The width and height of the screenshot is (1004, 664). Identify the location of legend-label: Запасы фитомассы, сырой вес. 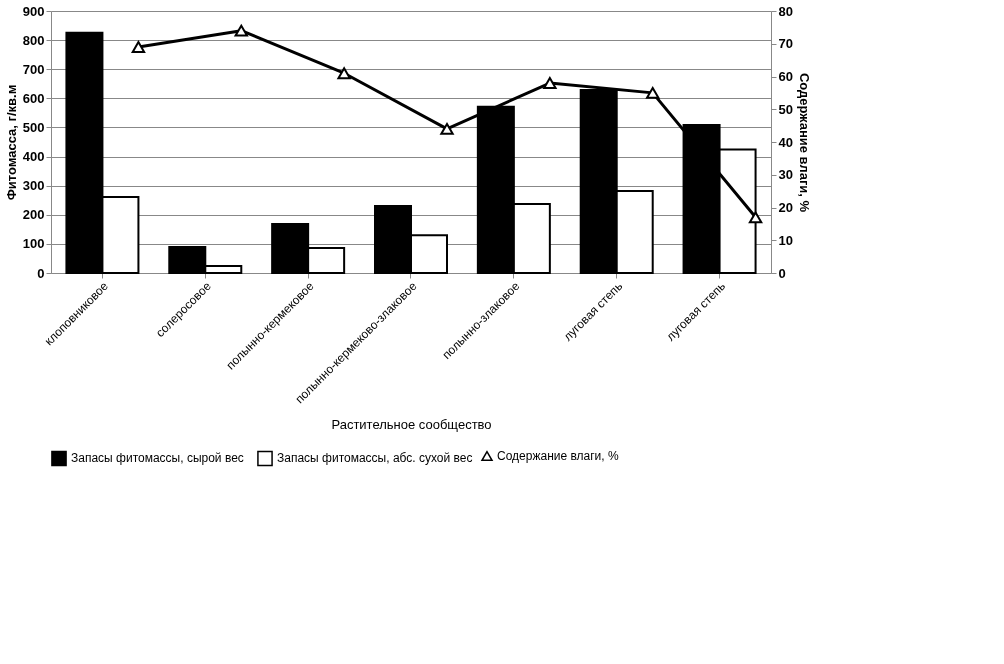
(157, 458).